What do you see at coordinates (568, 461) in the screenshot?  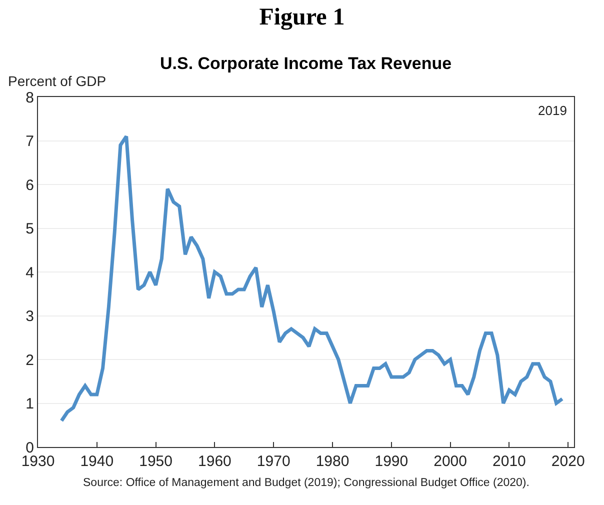 I see `x-tick-label: 2020` at bounding box center [568, 461].